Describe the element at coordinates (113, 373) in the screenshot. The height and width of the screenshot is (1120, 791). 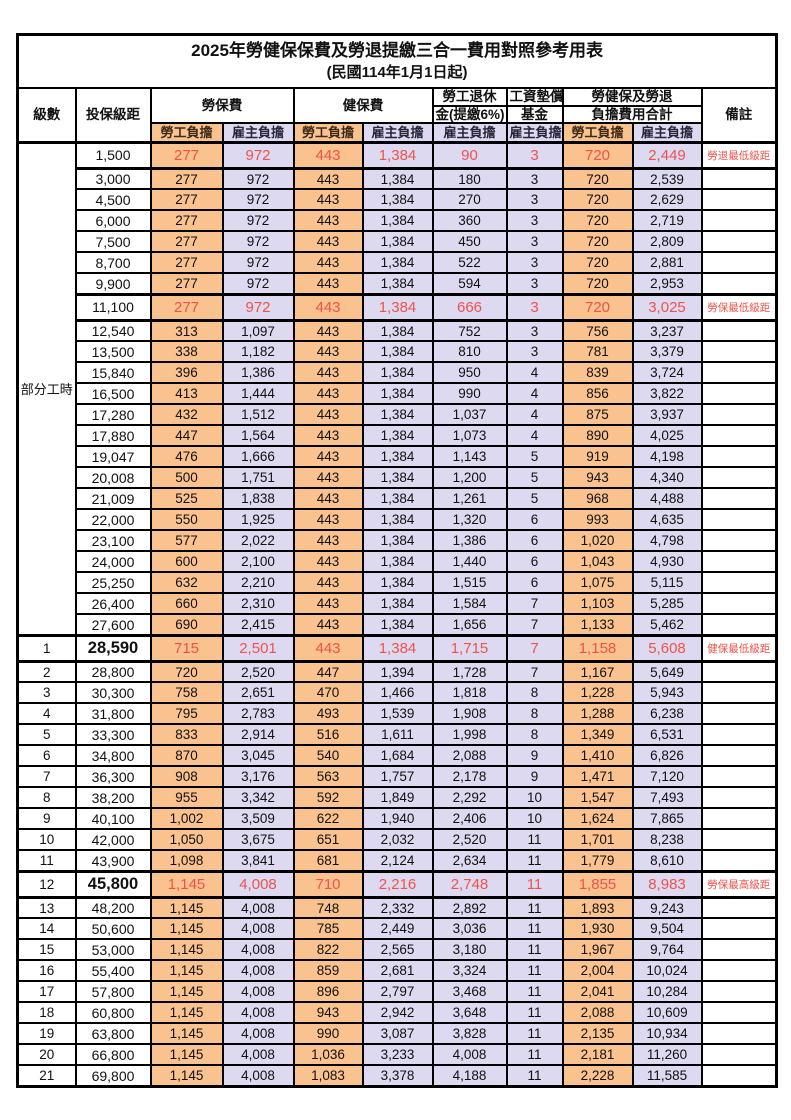
I see `bracket-cell: 15,840` at that location.